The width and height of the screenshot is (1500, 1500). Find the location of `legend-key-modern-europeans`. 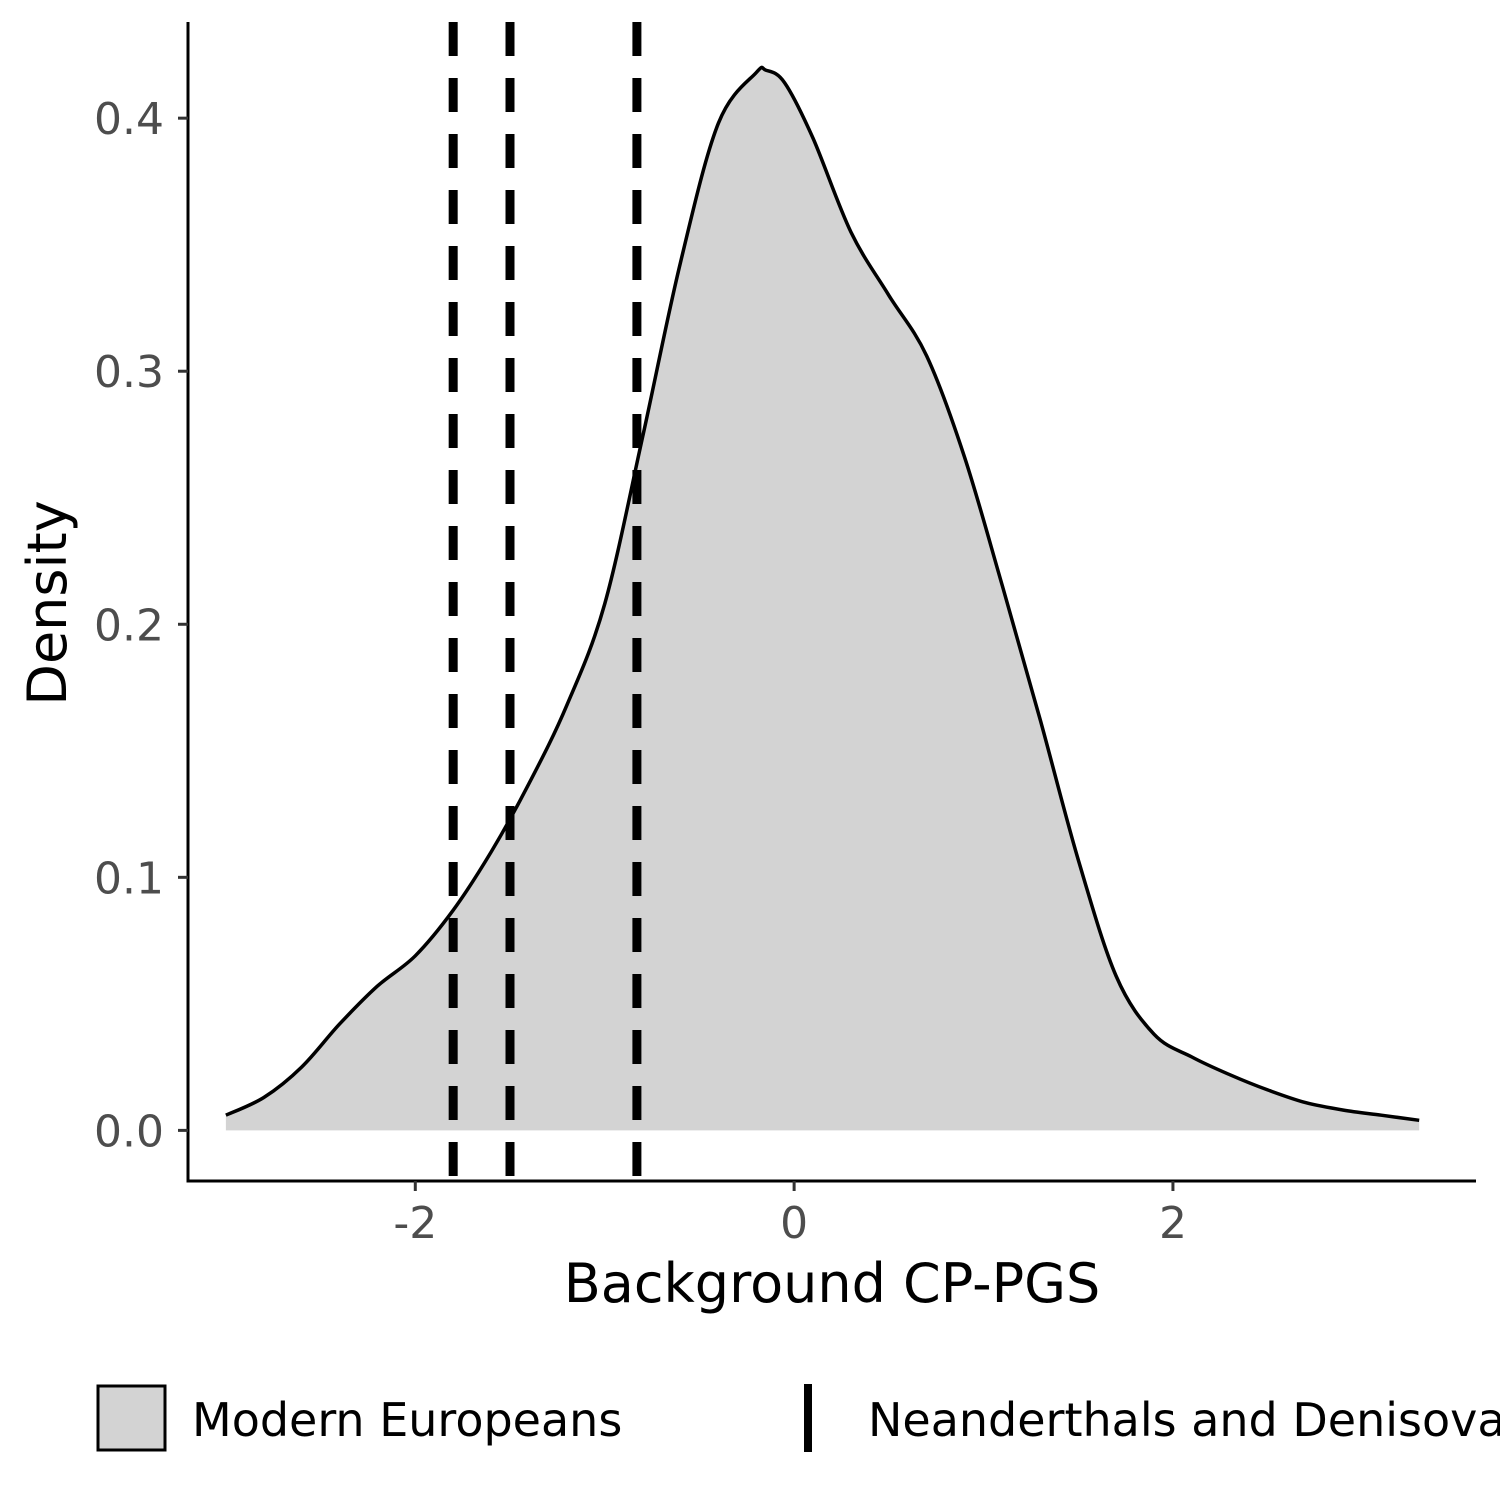

legend-key-modern-europeans is located at coordinates (131, 1418).